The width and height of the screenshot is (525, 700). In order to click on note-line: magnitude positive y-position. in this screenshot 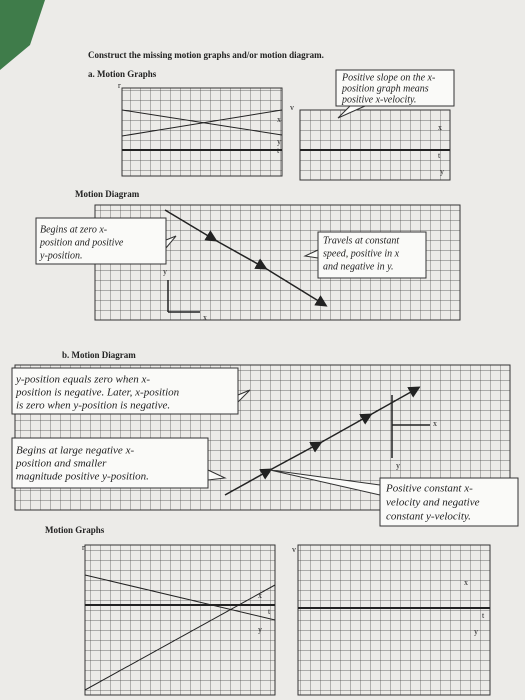, I will do `click(82, 477)`.